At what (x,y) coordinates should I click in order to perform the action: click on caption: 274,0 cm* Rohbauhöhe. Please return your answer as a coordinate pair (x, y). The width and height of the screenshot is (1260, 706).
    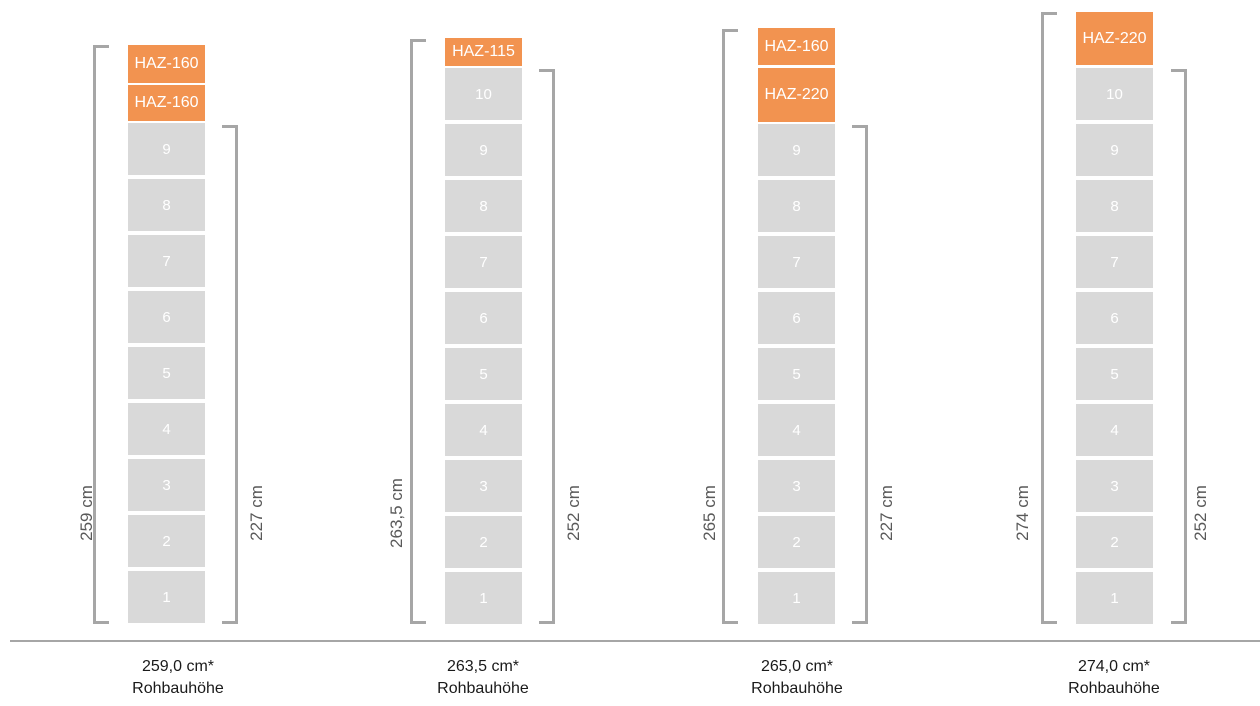
    Looking at the image, I should click on (1114, 678).